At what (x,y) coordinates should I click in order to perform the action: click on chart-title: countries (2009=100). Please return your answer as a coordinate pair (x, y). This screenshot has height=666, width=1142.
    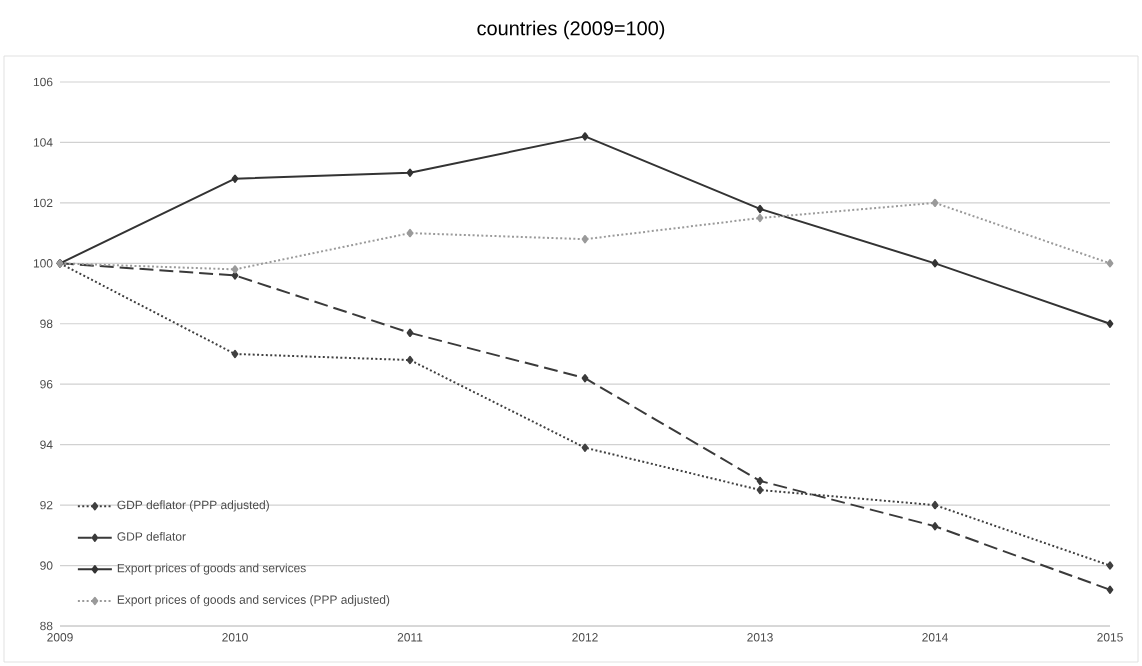
    Looking at the image, I should click on (571, 30).